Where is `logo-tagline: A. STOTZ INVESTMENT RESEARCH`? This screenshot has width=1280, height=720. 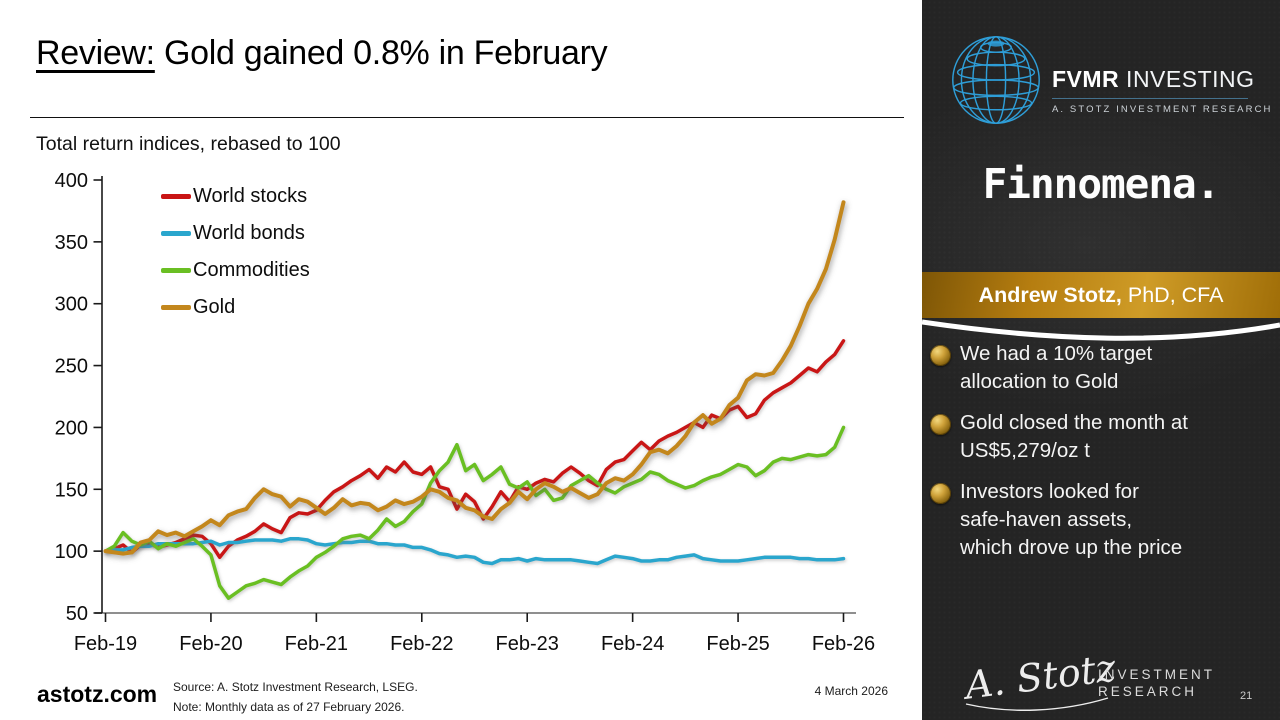 logo-tagline: A. STOTZ INVESTMENT RESEARCH is located at coordinates (1162, 109).